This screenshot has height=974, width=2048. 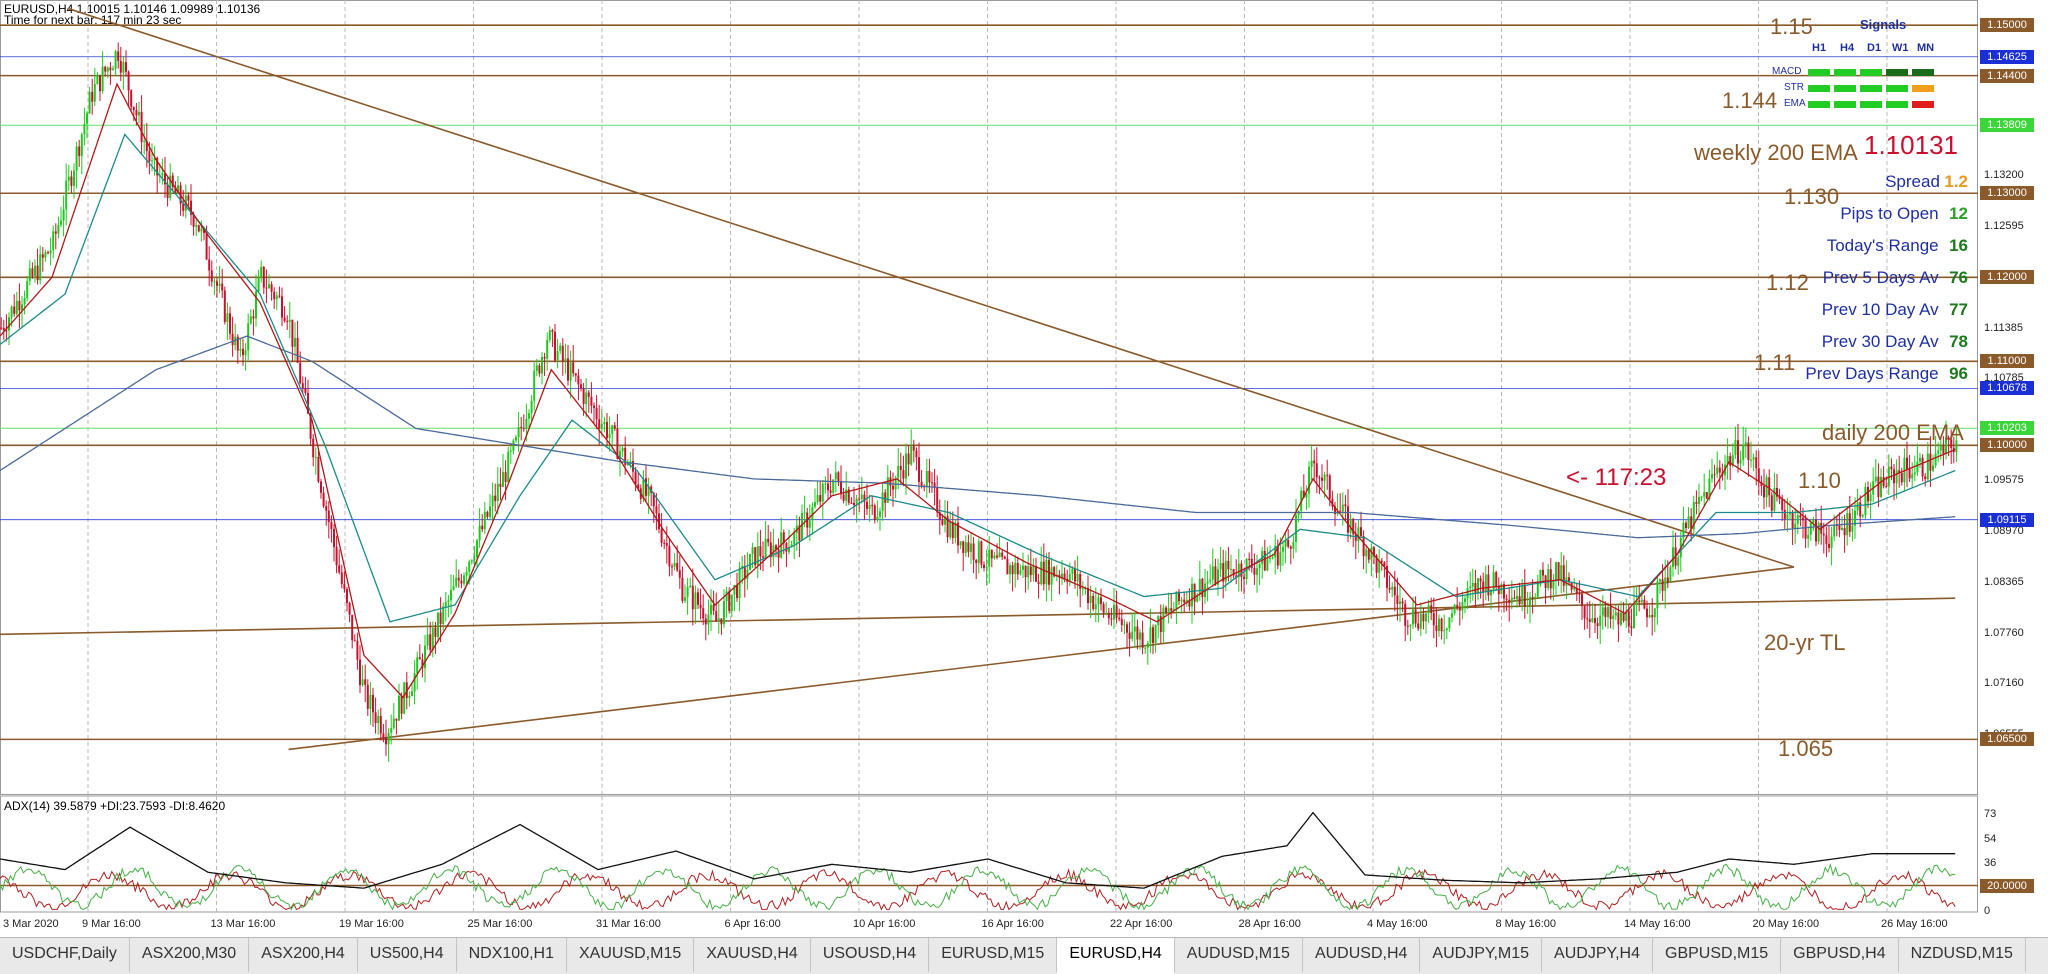 I want to click on spread-label: Spread, so click(x=1912, y=181).